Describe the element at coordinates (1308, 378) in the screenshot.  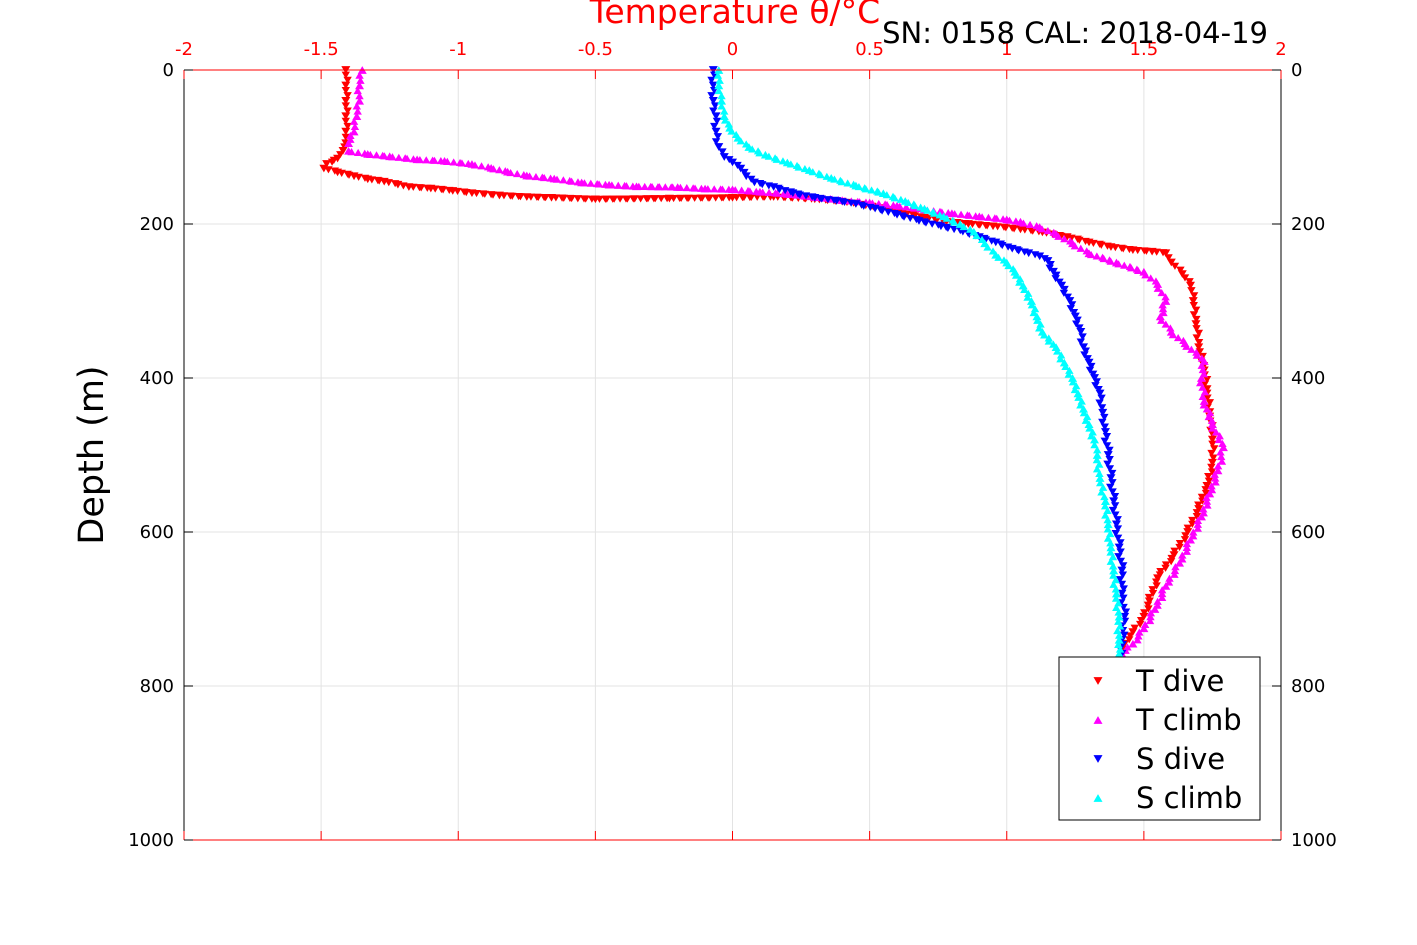
I see `y-tick-label-right: 400` at that location.